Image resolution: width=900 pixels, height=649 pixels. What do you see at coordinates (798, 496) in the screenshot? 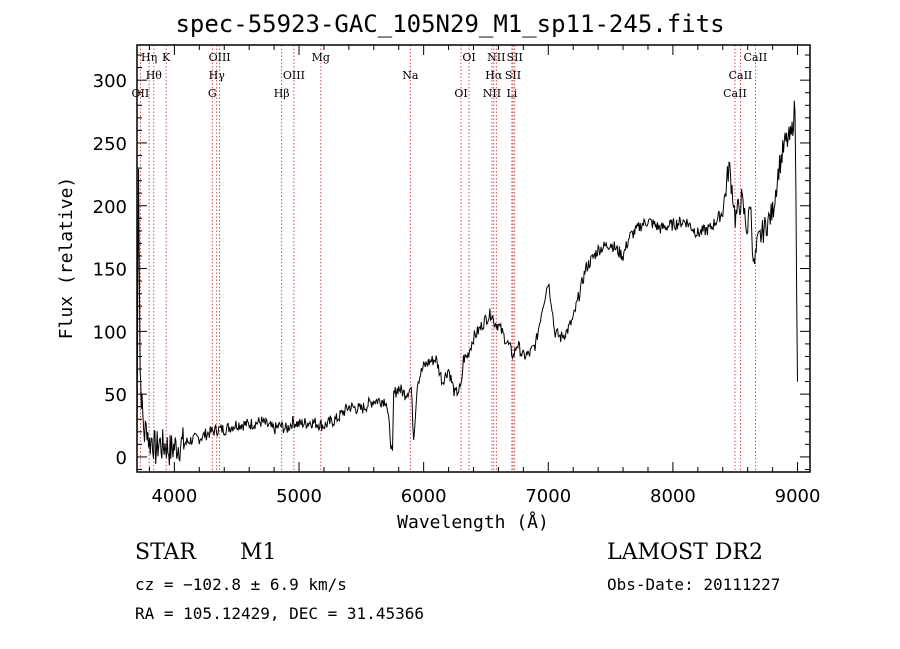
I see `x-tick-label: 9000` at bounding box center [798, 496].